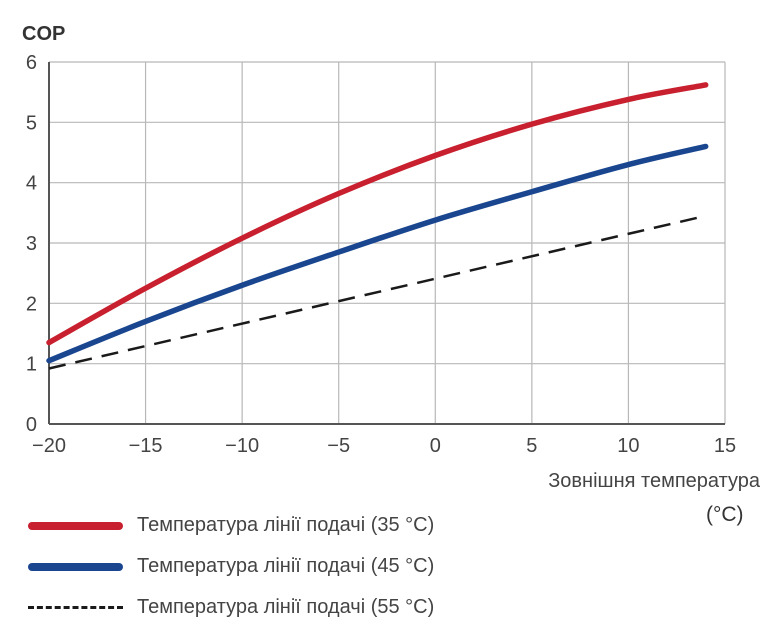  I want to click on x-tick-label: −15, so click(146, 446).